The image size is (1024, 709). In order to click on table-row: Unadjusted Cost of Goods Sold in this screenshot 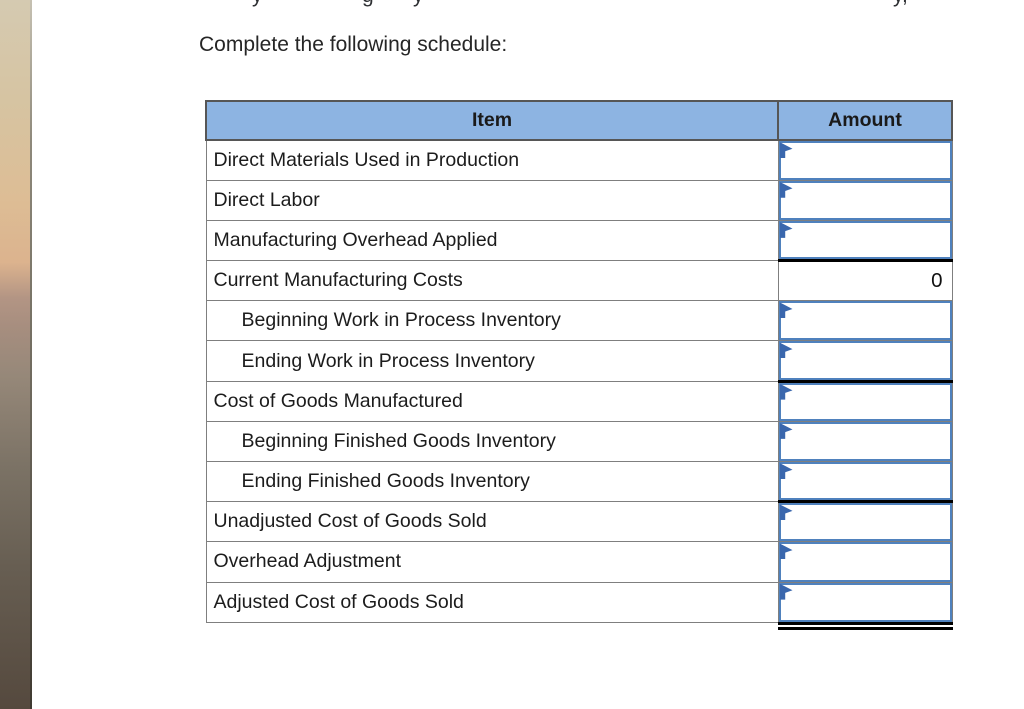, I will do `click(579, 521)`.